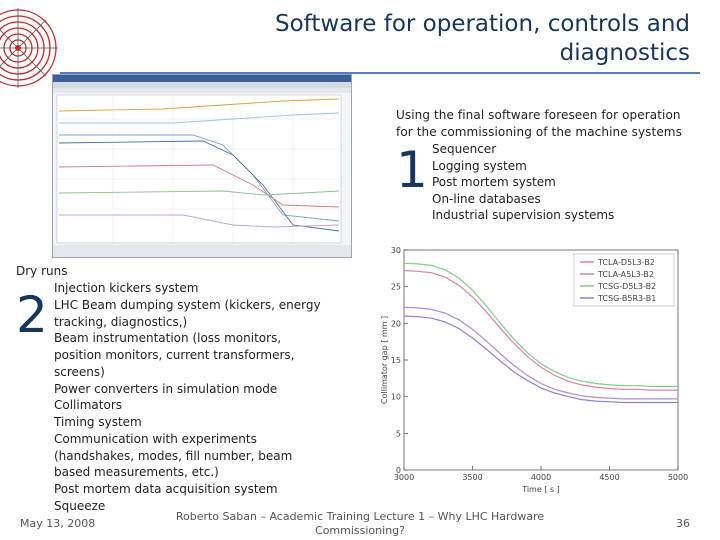 The width and height of the screenshot is (720, 540). Describe the element at coordinates (166, 388) in the screenshot. I see `list-line: Power converters in simulation mode` at that location.